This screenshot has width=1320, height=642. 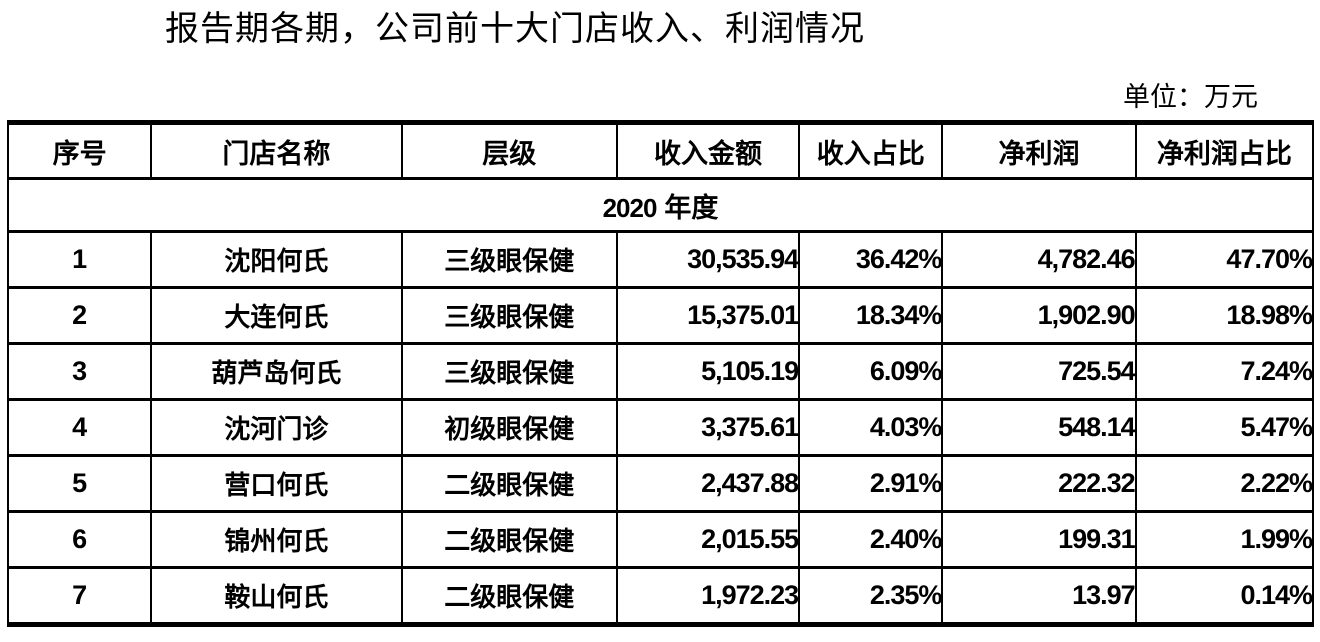 I want to click on table-row: 7 鞍山何氏 二级眼保健 1,972.23 2.35% 13.97 0.14%, so click(x=660, y=596).